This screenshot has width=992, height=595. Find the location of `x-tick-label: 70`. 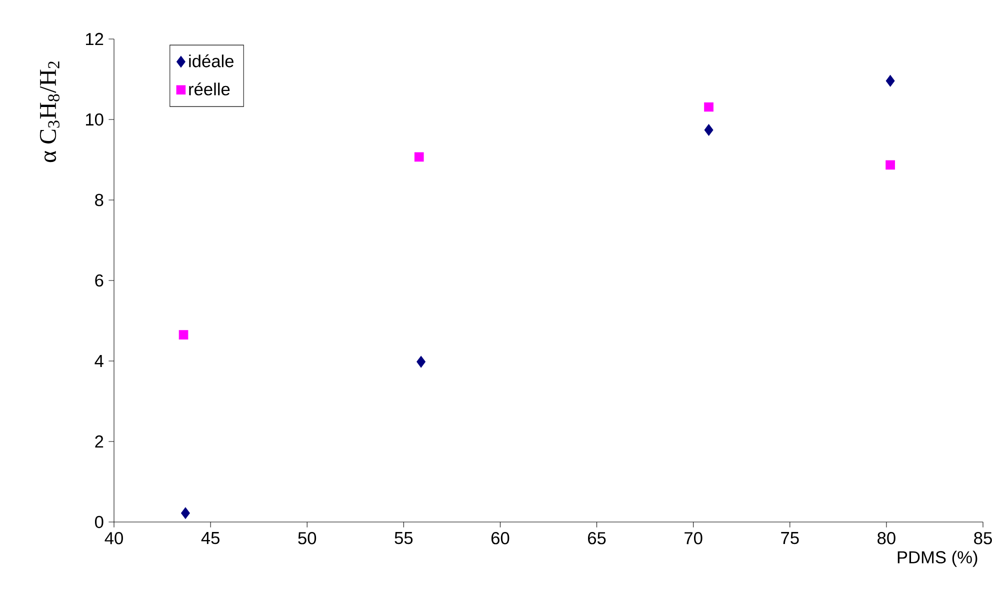

x-tick-label: 70 is located at coordinates (693, 538).